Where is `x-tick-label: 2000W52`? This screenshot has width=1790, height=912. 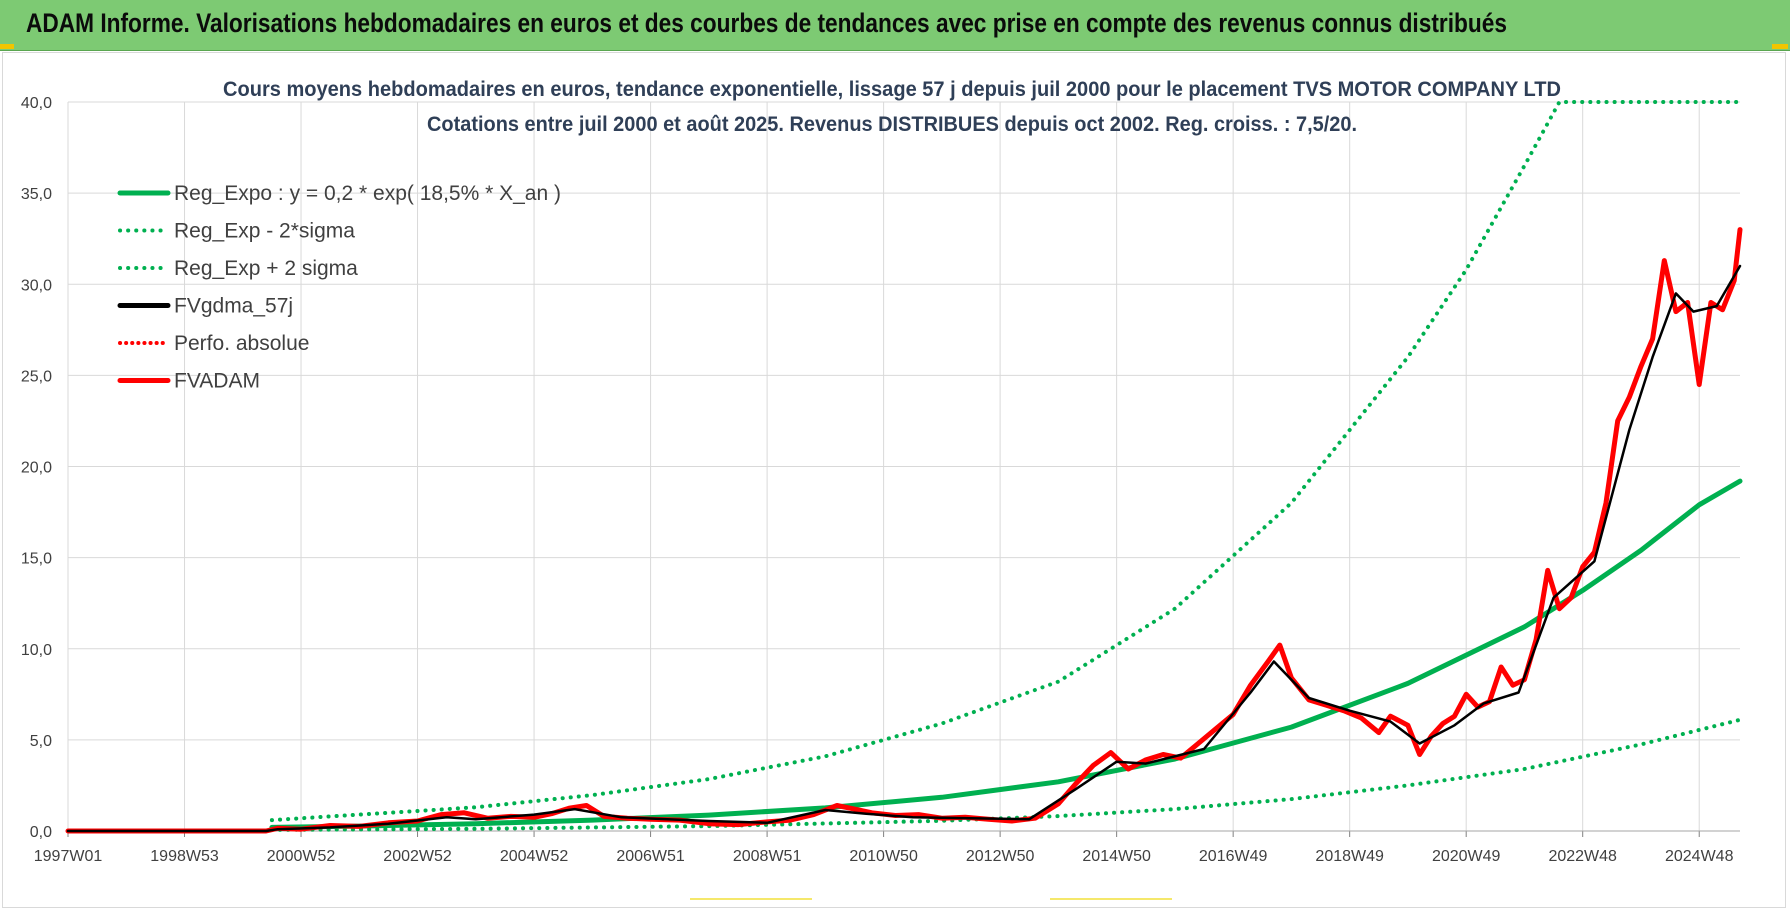 x-tick-label: 2000W52 is located at coordinates (301, 856).